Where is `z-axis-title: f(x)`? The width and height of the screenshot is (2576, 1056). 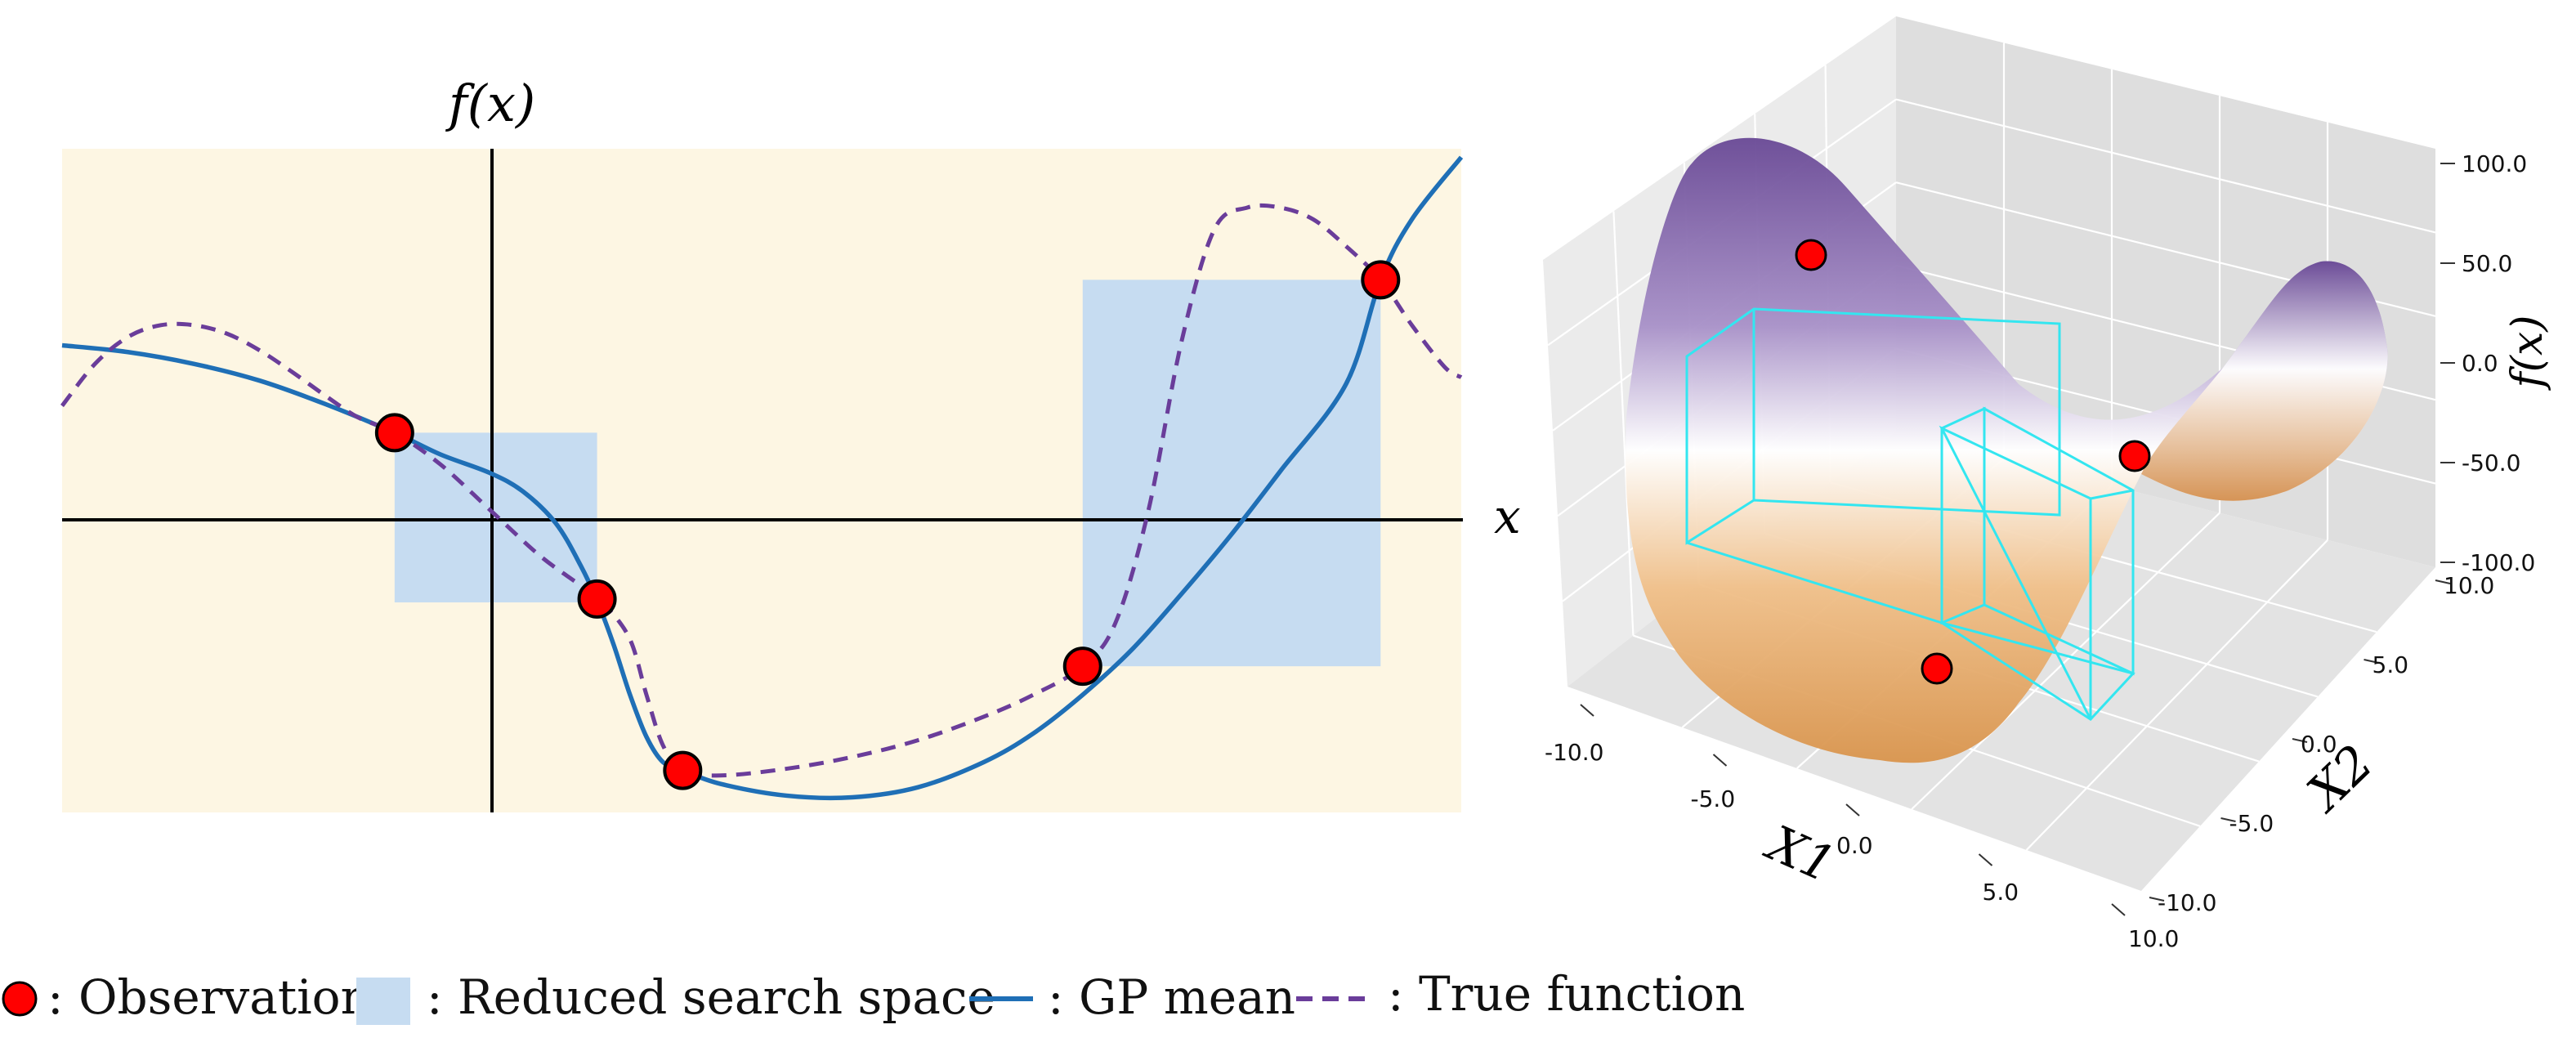
z-axis-title: f(x) is located at coordinates (2527, 353).